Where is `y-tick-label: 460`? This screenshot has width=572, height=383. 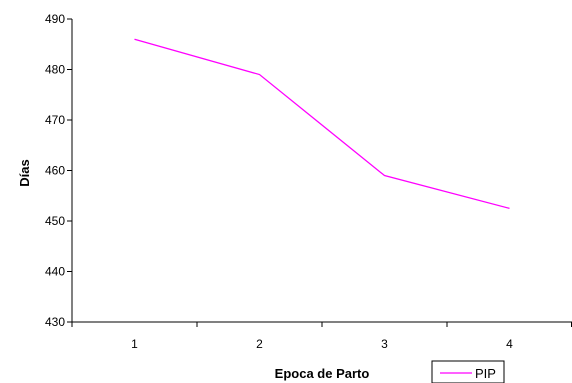 y-tick-label: 460 is located at coordinates (55, 171).